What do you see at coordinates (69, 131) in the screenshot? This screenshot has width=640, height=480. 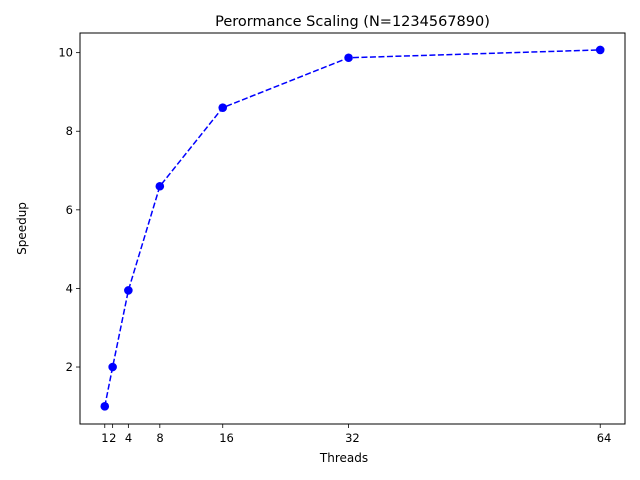 I see `y-tick-label: 8` at bounding box center [69, 131].